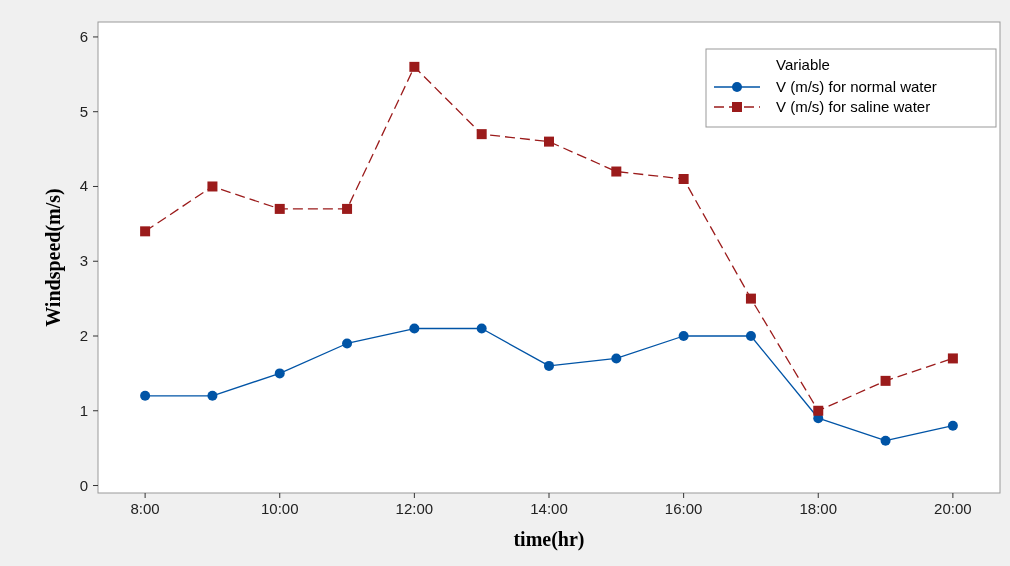 This screenshot has height=566, width=1010. I want to click on x-tick-label: 12:00, so click(414, 508).